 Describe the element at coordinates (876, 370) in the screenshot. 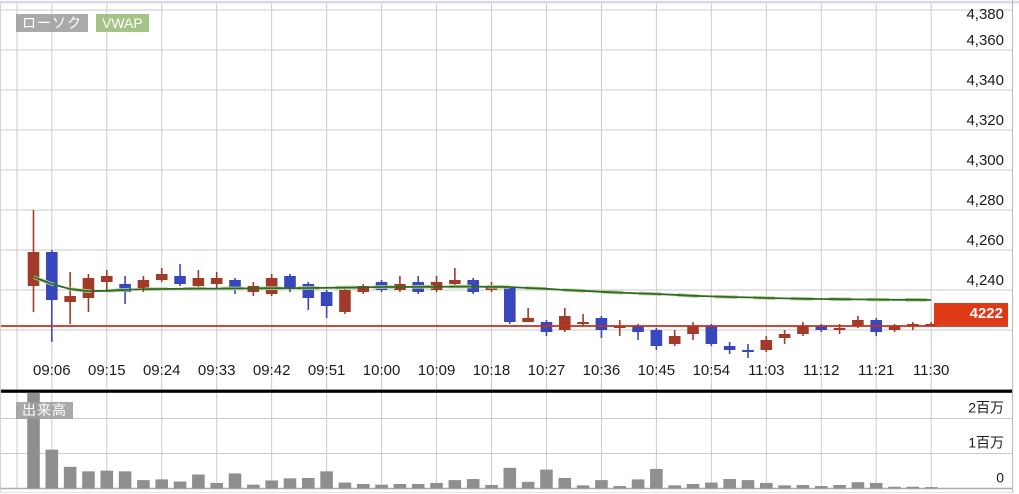

I see `svg-text: 11:21` at that location.